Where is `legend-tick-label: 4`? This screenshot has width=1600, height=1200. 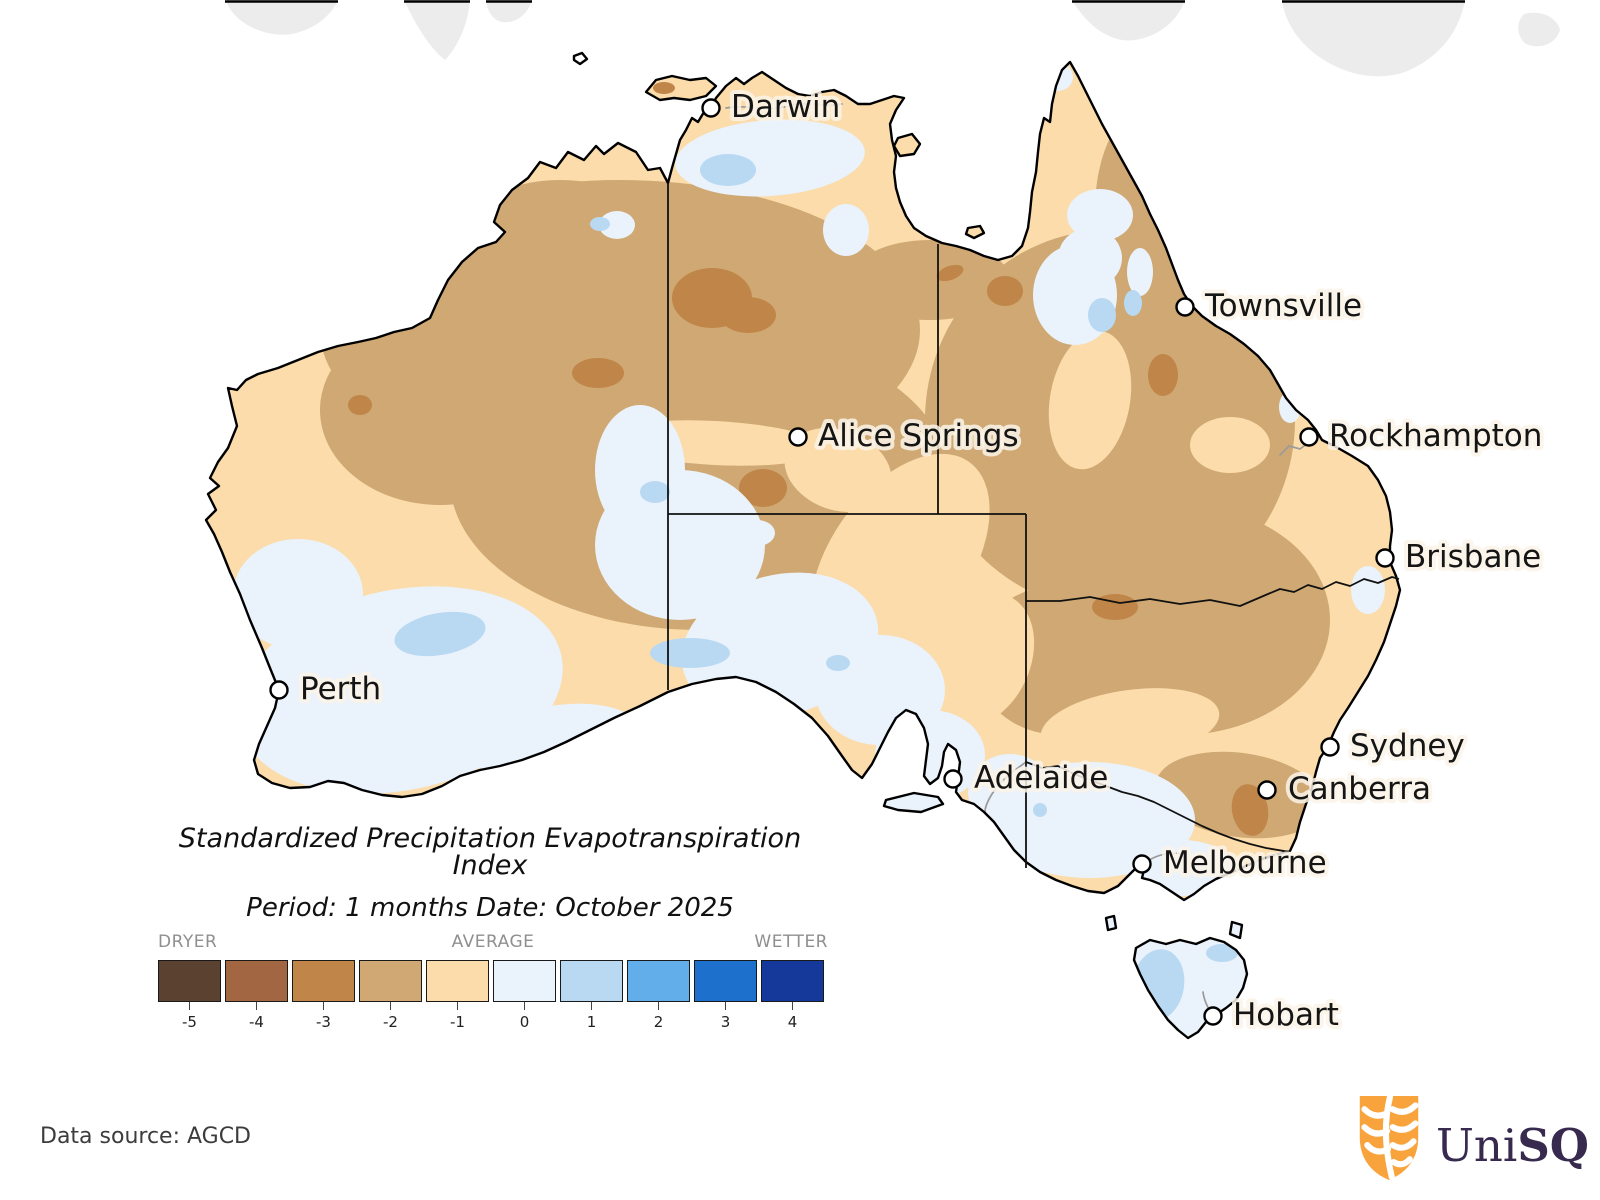
legend-tick-label: 4 is located at coordinates (792, 1022).